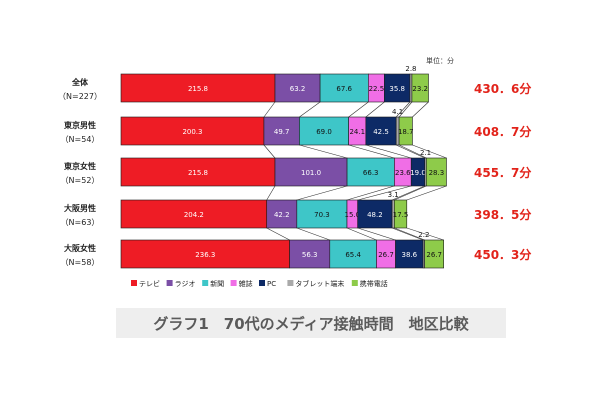 This screenshot has width=610, height=400. I want to click on bar-value-label: 38.6, so click(409, 255).